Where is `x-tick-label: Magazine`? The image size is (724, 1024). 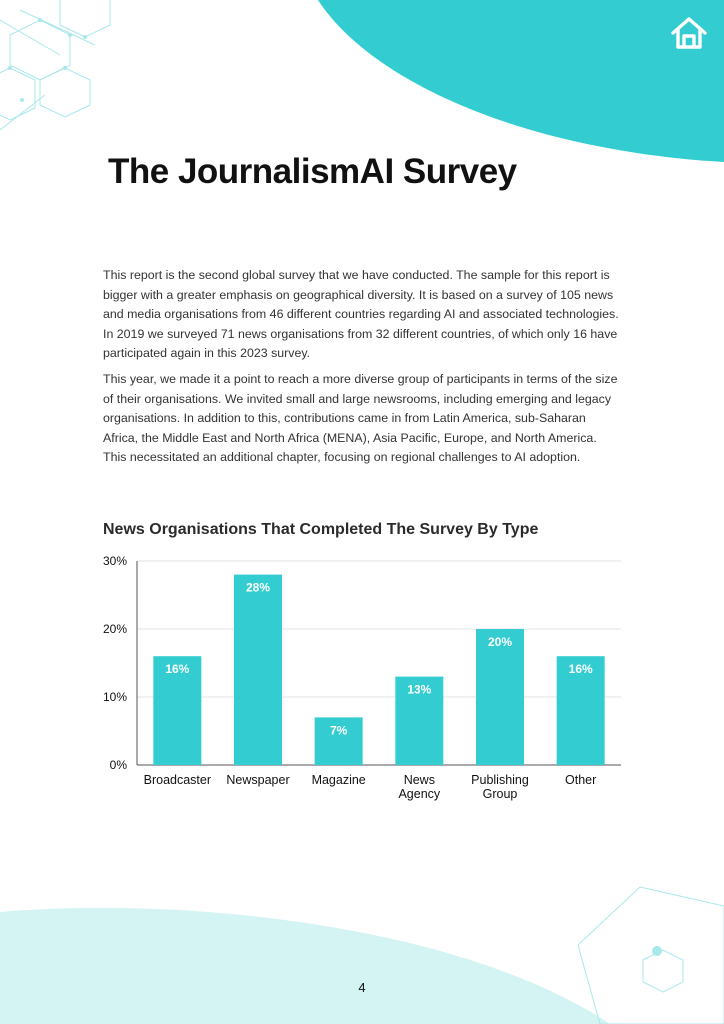
x-tick-label: Magazine is located at coordinates (339, 780).